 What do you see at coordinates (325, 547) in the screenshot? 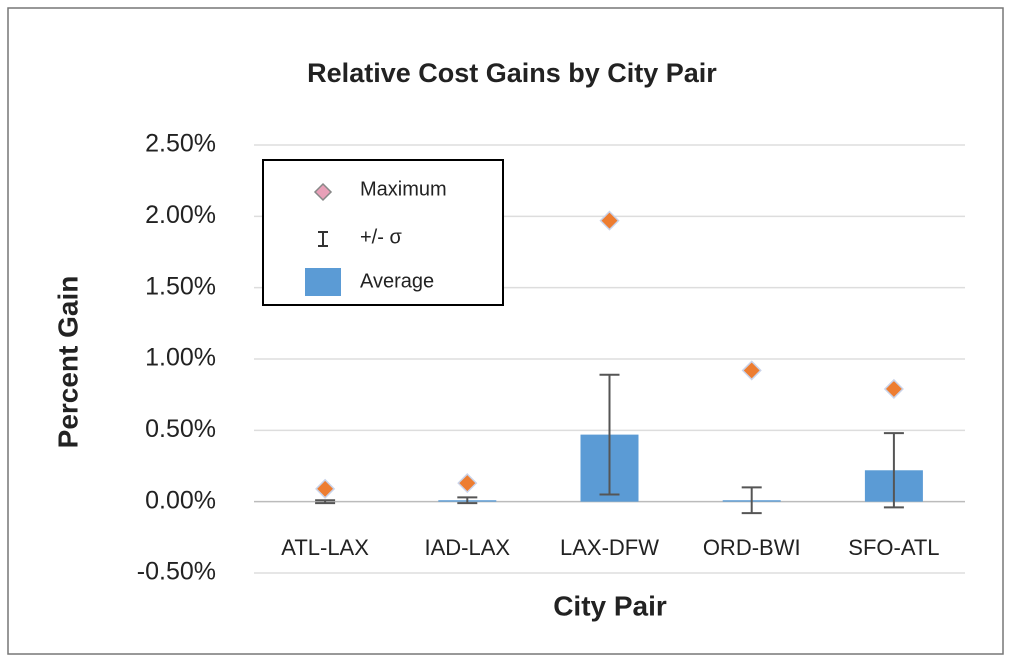
I see `x-tick-label: ATL-LAX` at bounding box center [325, 547].